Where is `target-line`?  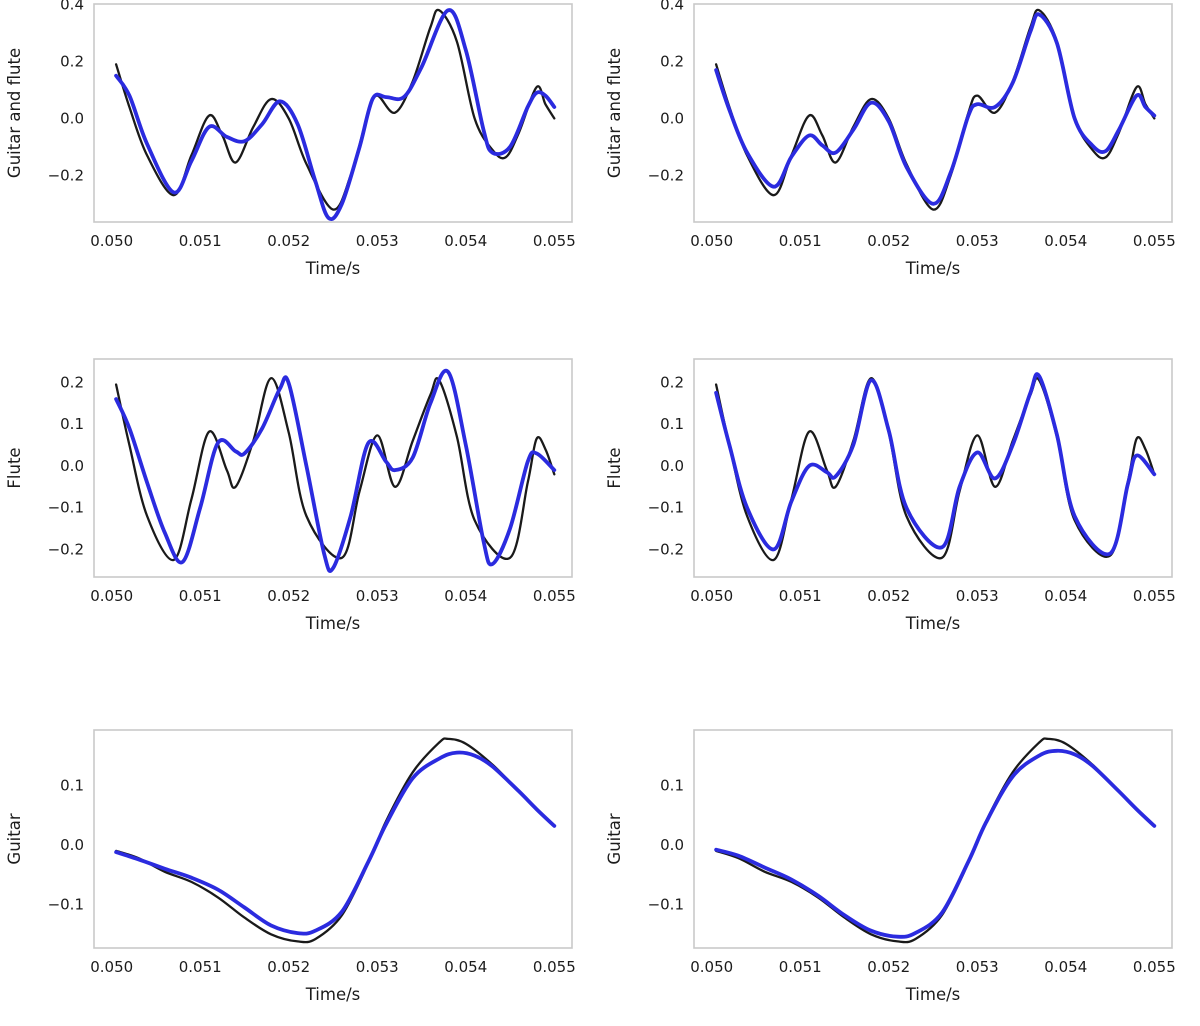 target-line is located at coordinates (335, 469).